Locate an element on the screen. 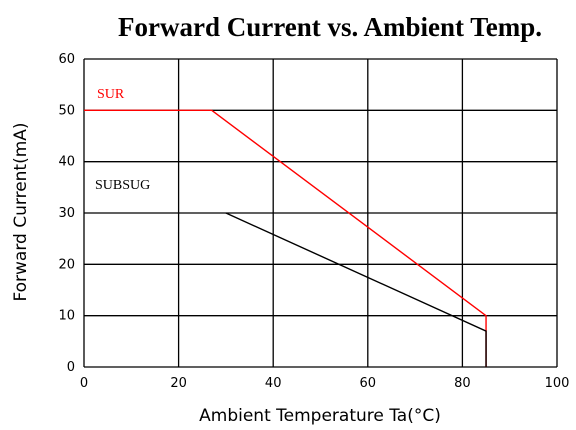 The width and height of the screenshot is (576, 430). chart-title: Forward Current vs. Ambient Temp. is located at coordinates (330, 27).